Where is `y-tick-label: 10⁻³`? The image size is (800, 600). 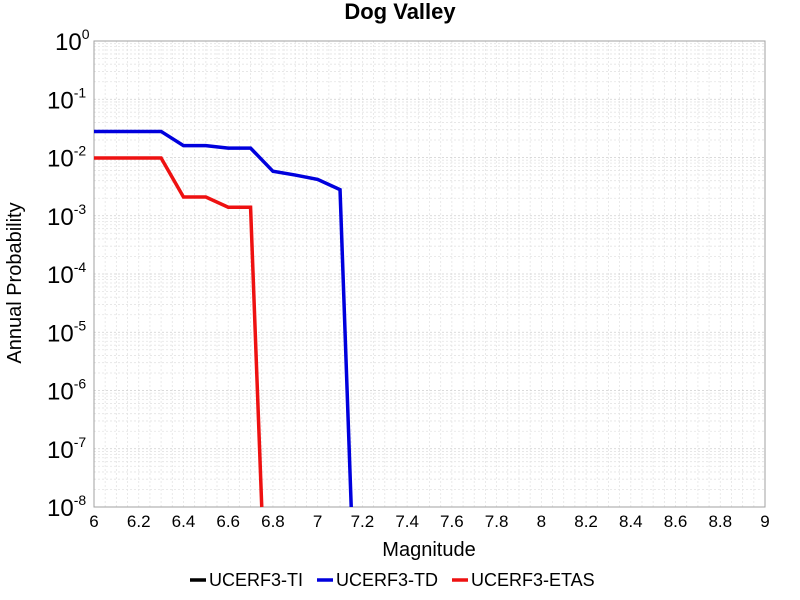 y-tick-label: 10⁻³ is located at coordinates (66, 216).